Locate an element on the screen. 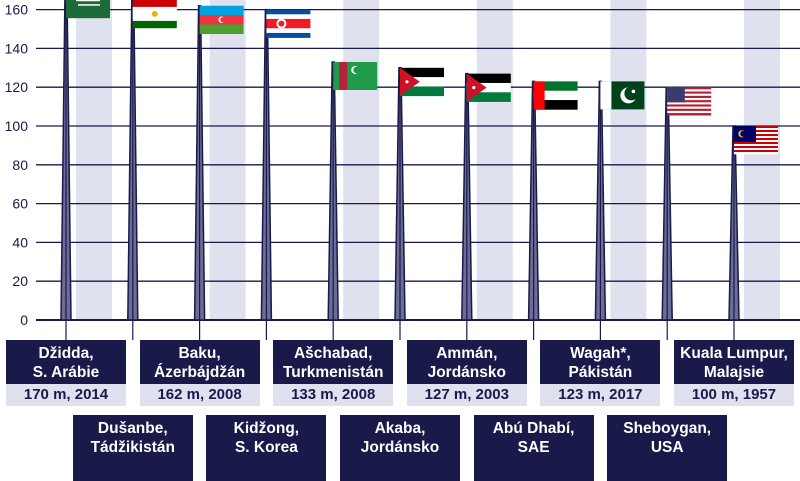 This screenshot has height=481, width=800. north-korea-flag is located at coordinates (288, 23).